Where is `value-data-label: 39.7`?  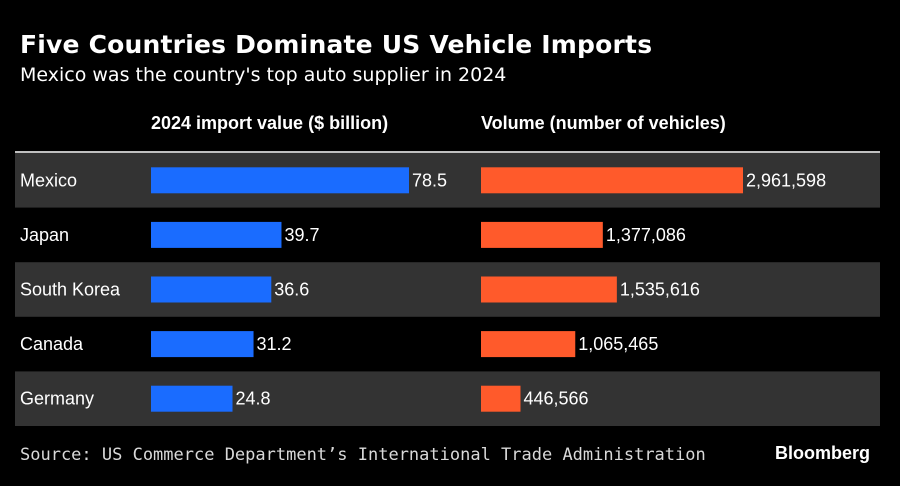 value-data-label: 39.7 is located at coordinates (301, 235).